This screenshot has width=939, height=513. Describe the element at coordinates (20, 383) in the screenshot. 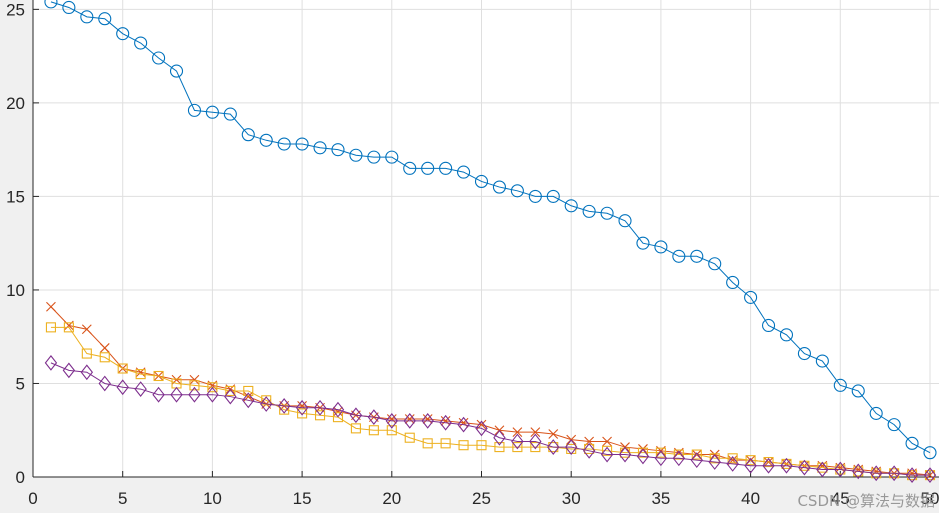

I see `y-tick-label: 5` at that location.